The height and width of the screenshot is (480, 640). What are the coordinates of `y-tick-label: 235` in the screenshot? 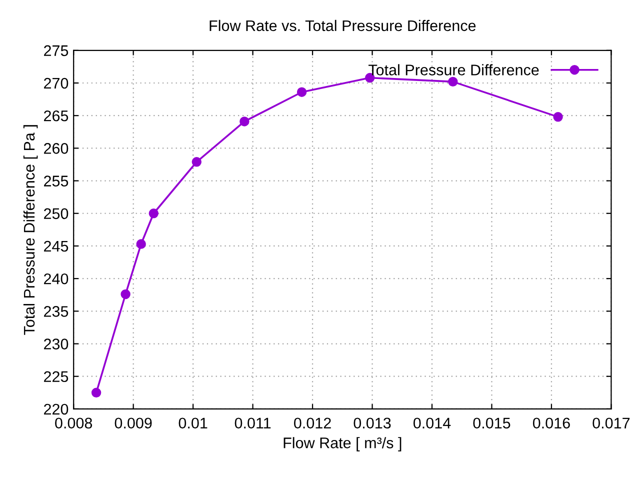 It's located at (56, 311).